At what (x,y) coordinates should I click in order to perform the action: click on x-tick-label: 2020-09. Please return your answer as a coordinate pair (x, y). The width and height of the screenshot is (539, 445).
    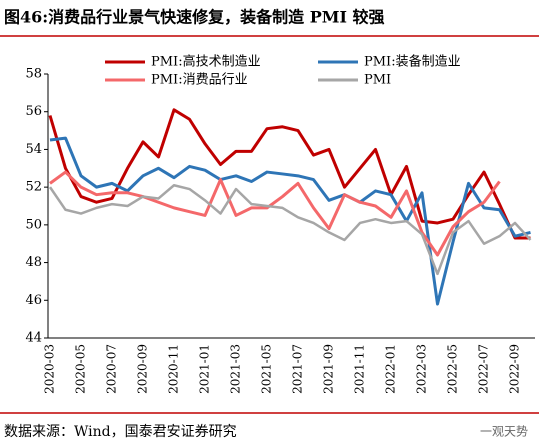
    Looking at the image, I should click on (143, 369).